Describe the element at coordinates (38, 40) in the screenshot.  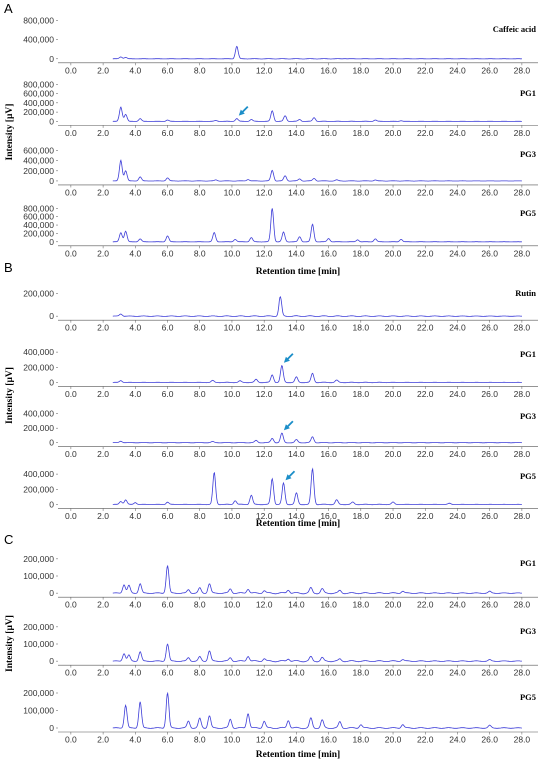
I see `y-tick-label: 400,000` at that location.